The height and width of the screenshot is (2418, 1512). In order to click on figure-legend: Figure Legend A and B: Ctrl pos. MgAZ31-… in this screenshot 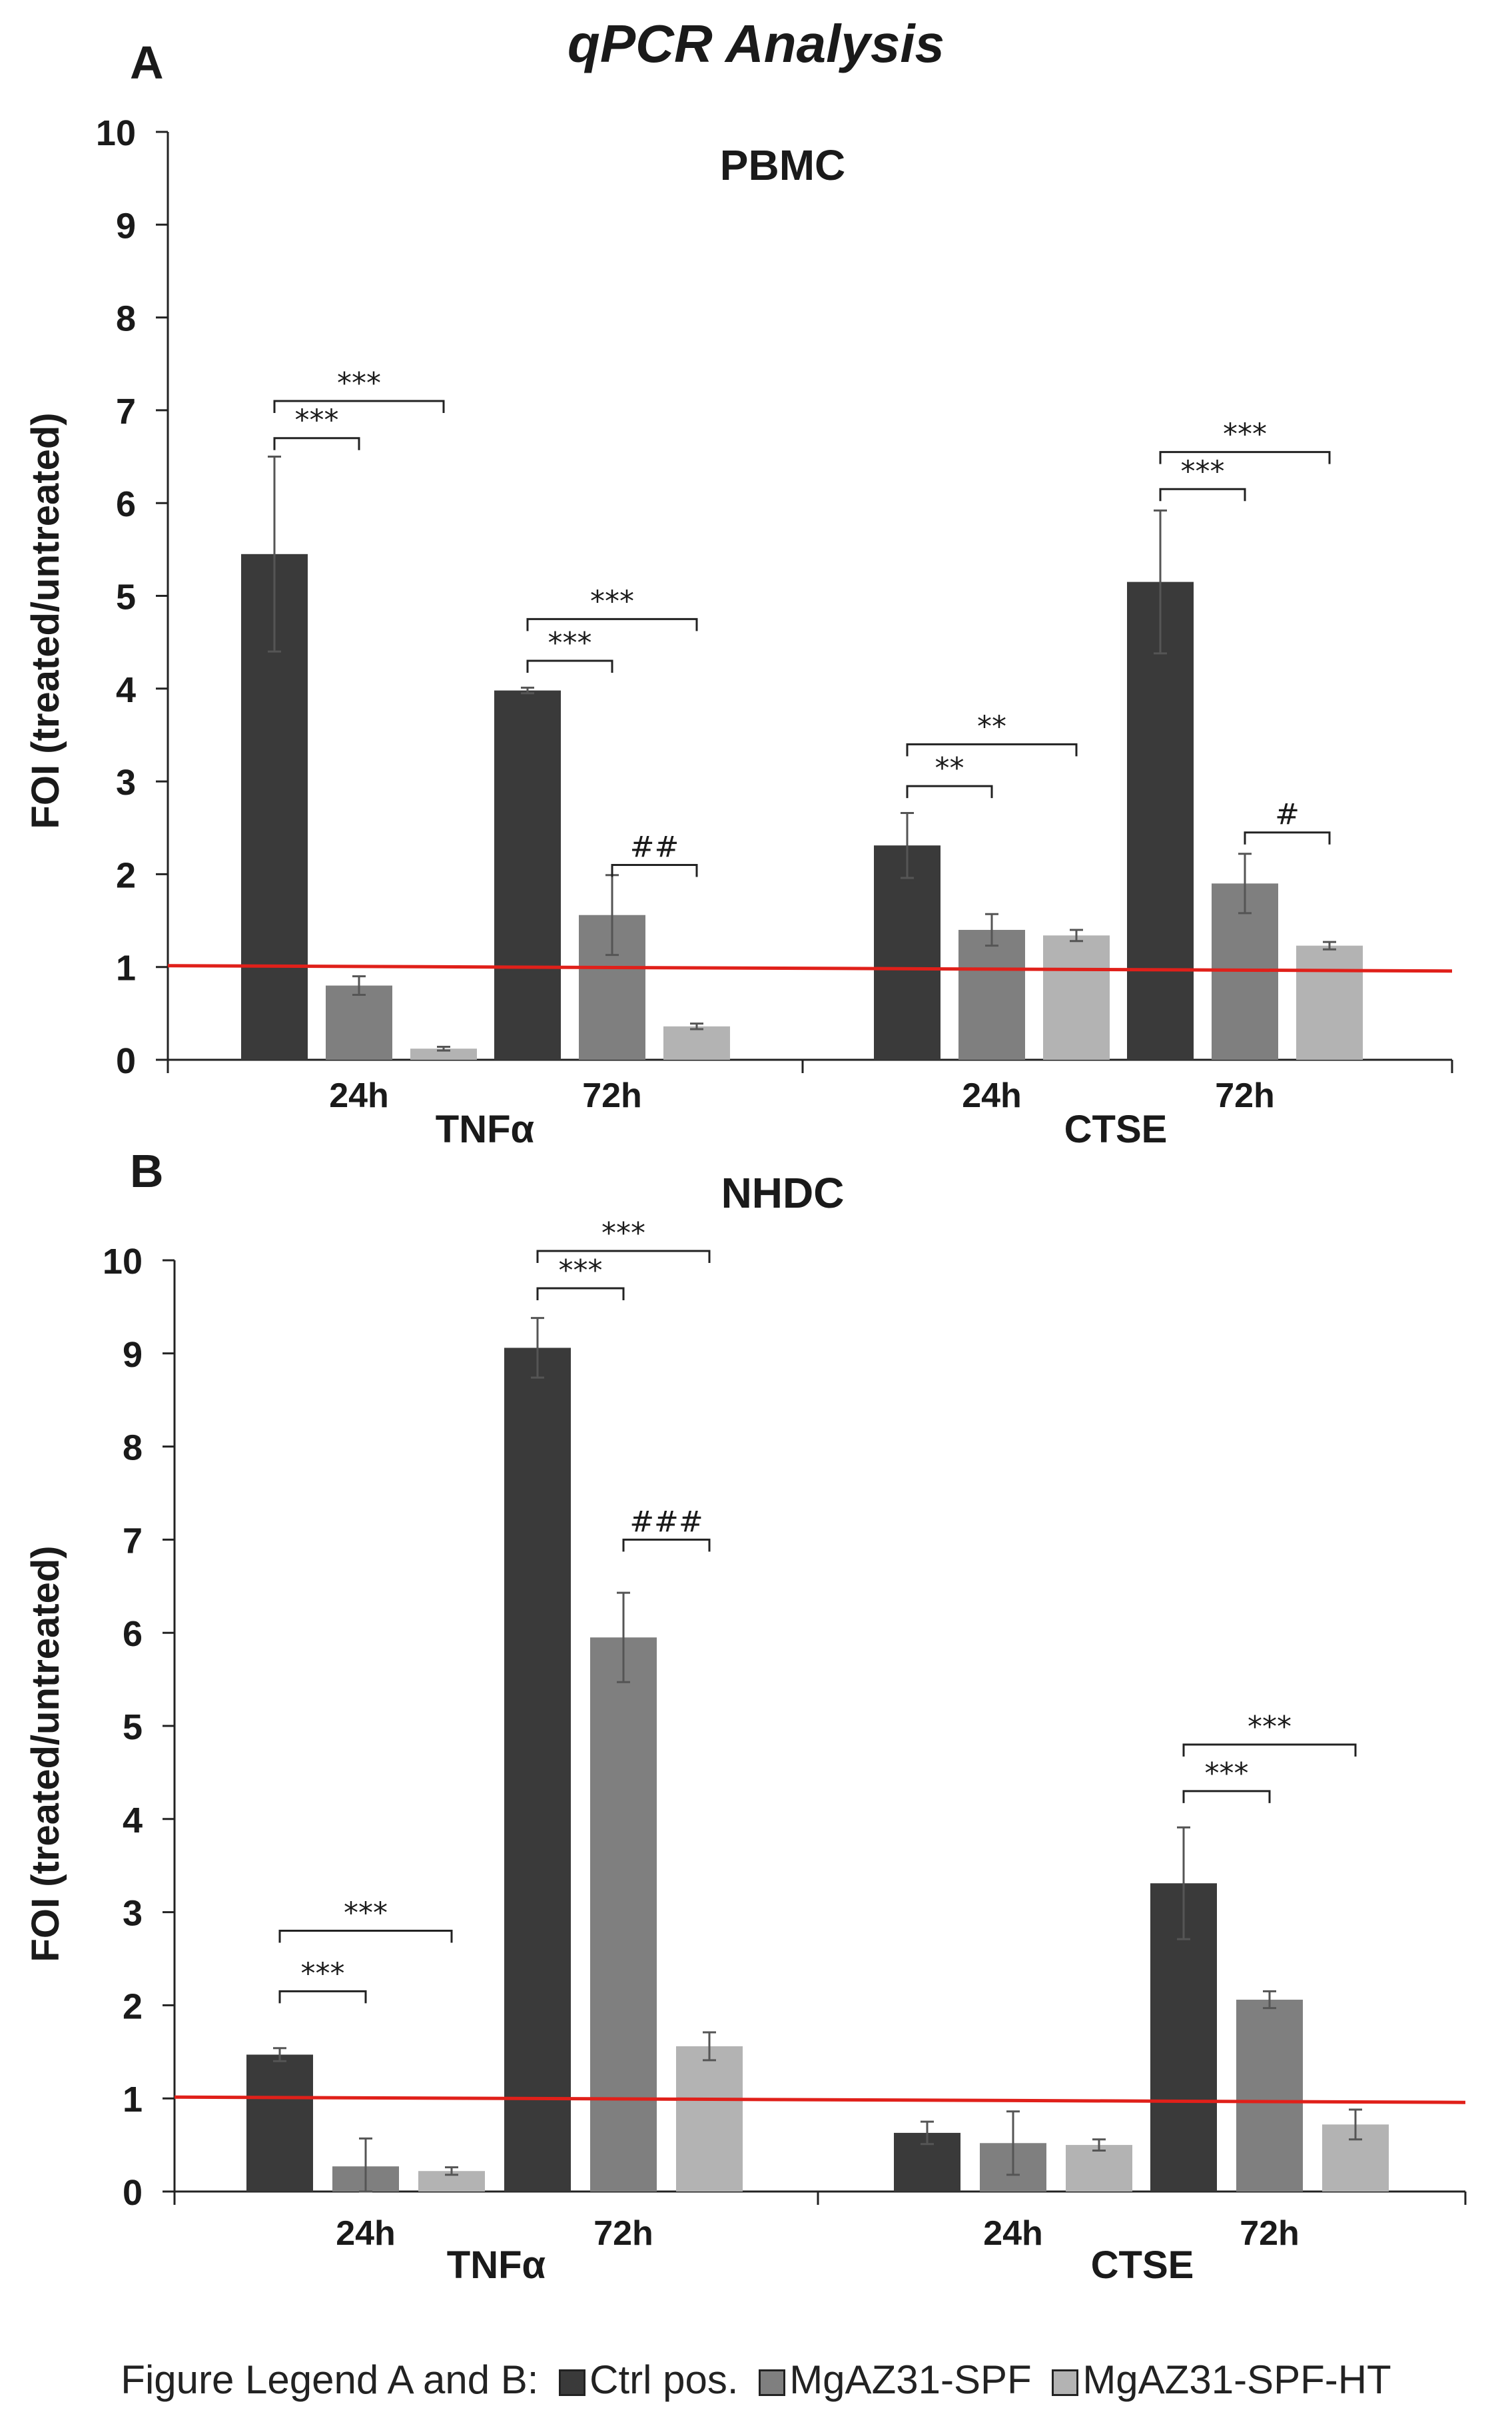, I will do `click(756, 2380)`.